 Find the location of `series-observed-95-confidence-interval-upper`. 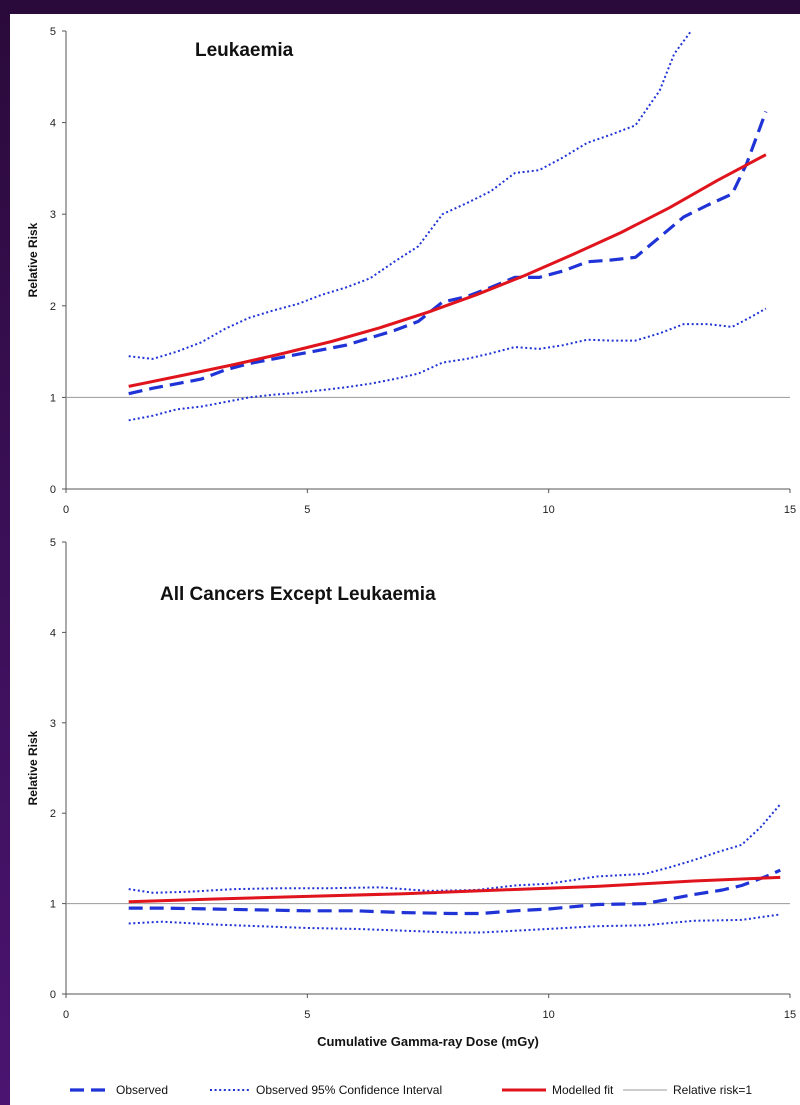

series-observed-95-confidence-interval-upper is located at coordinates (455, 848).